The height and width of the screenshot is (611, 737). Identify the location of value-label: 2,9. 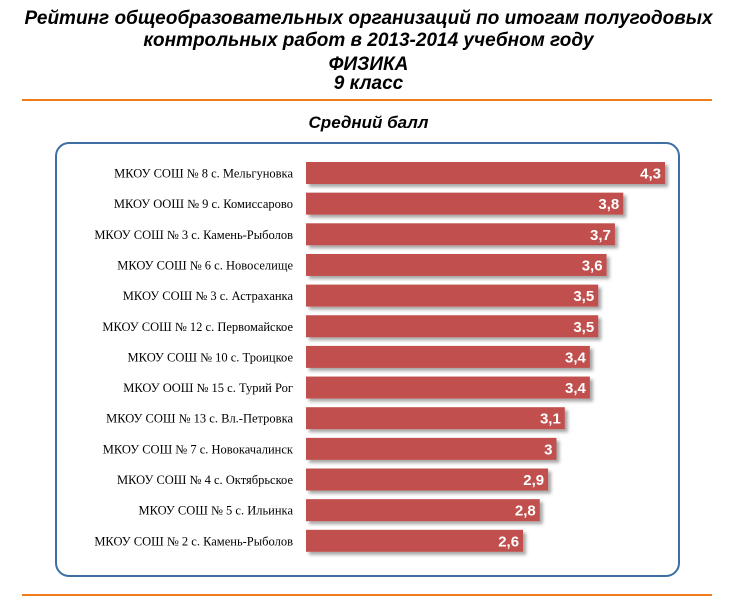
(533, 480).